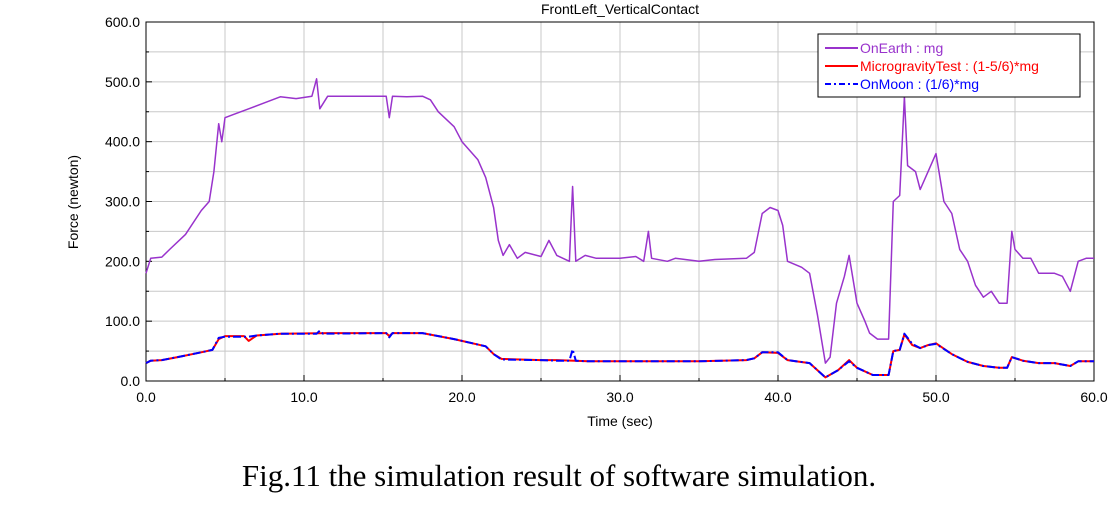 This screenshot has width=1118, height=505. Describe the element at coordinates (303, 397) in the screenshot. I see `x-tick-label: 10.0` at that location.